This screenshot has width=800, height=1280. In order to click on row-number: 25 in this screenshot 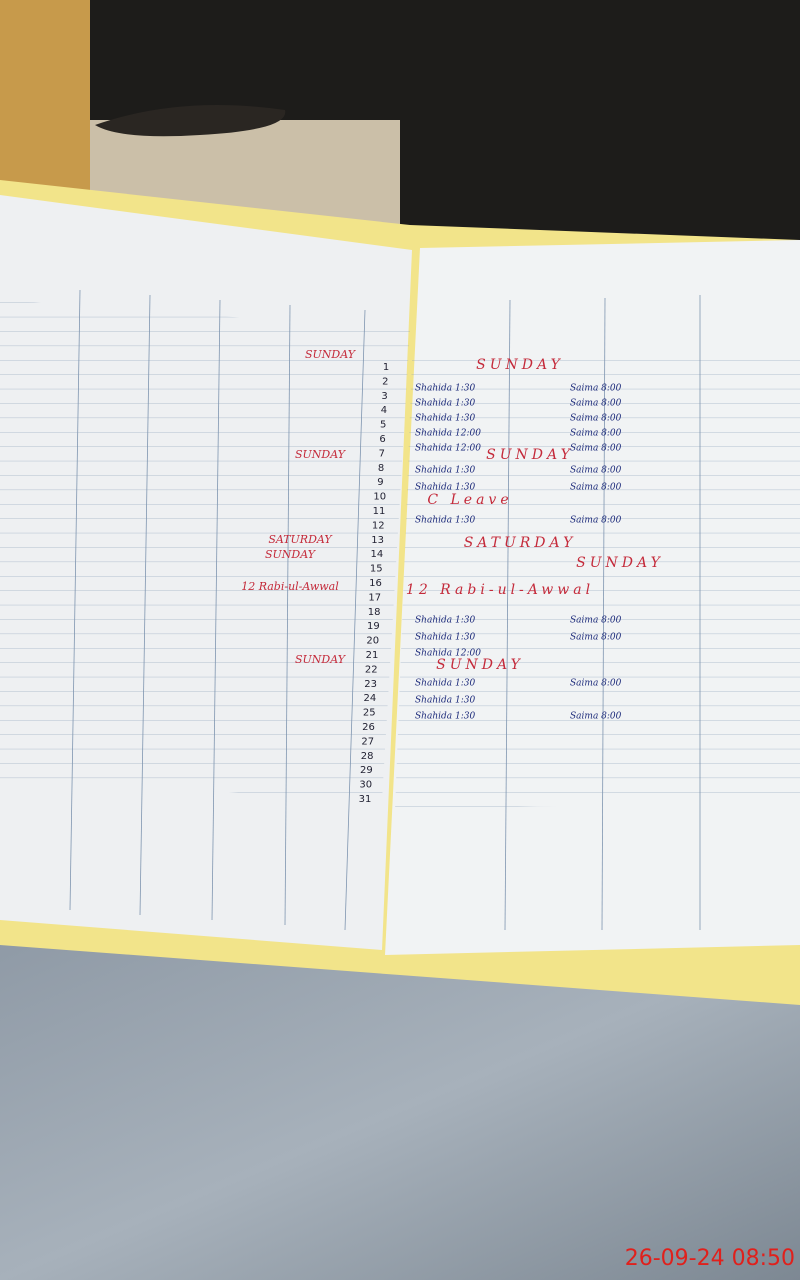, I will do `click(369, 713)`.